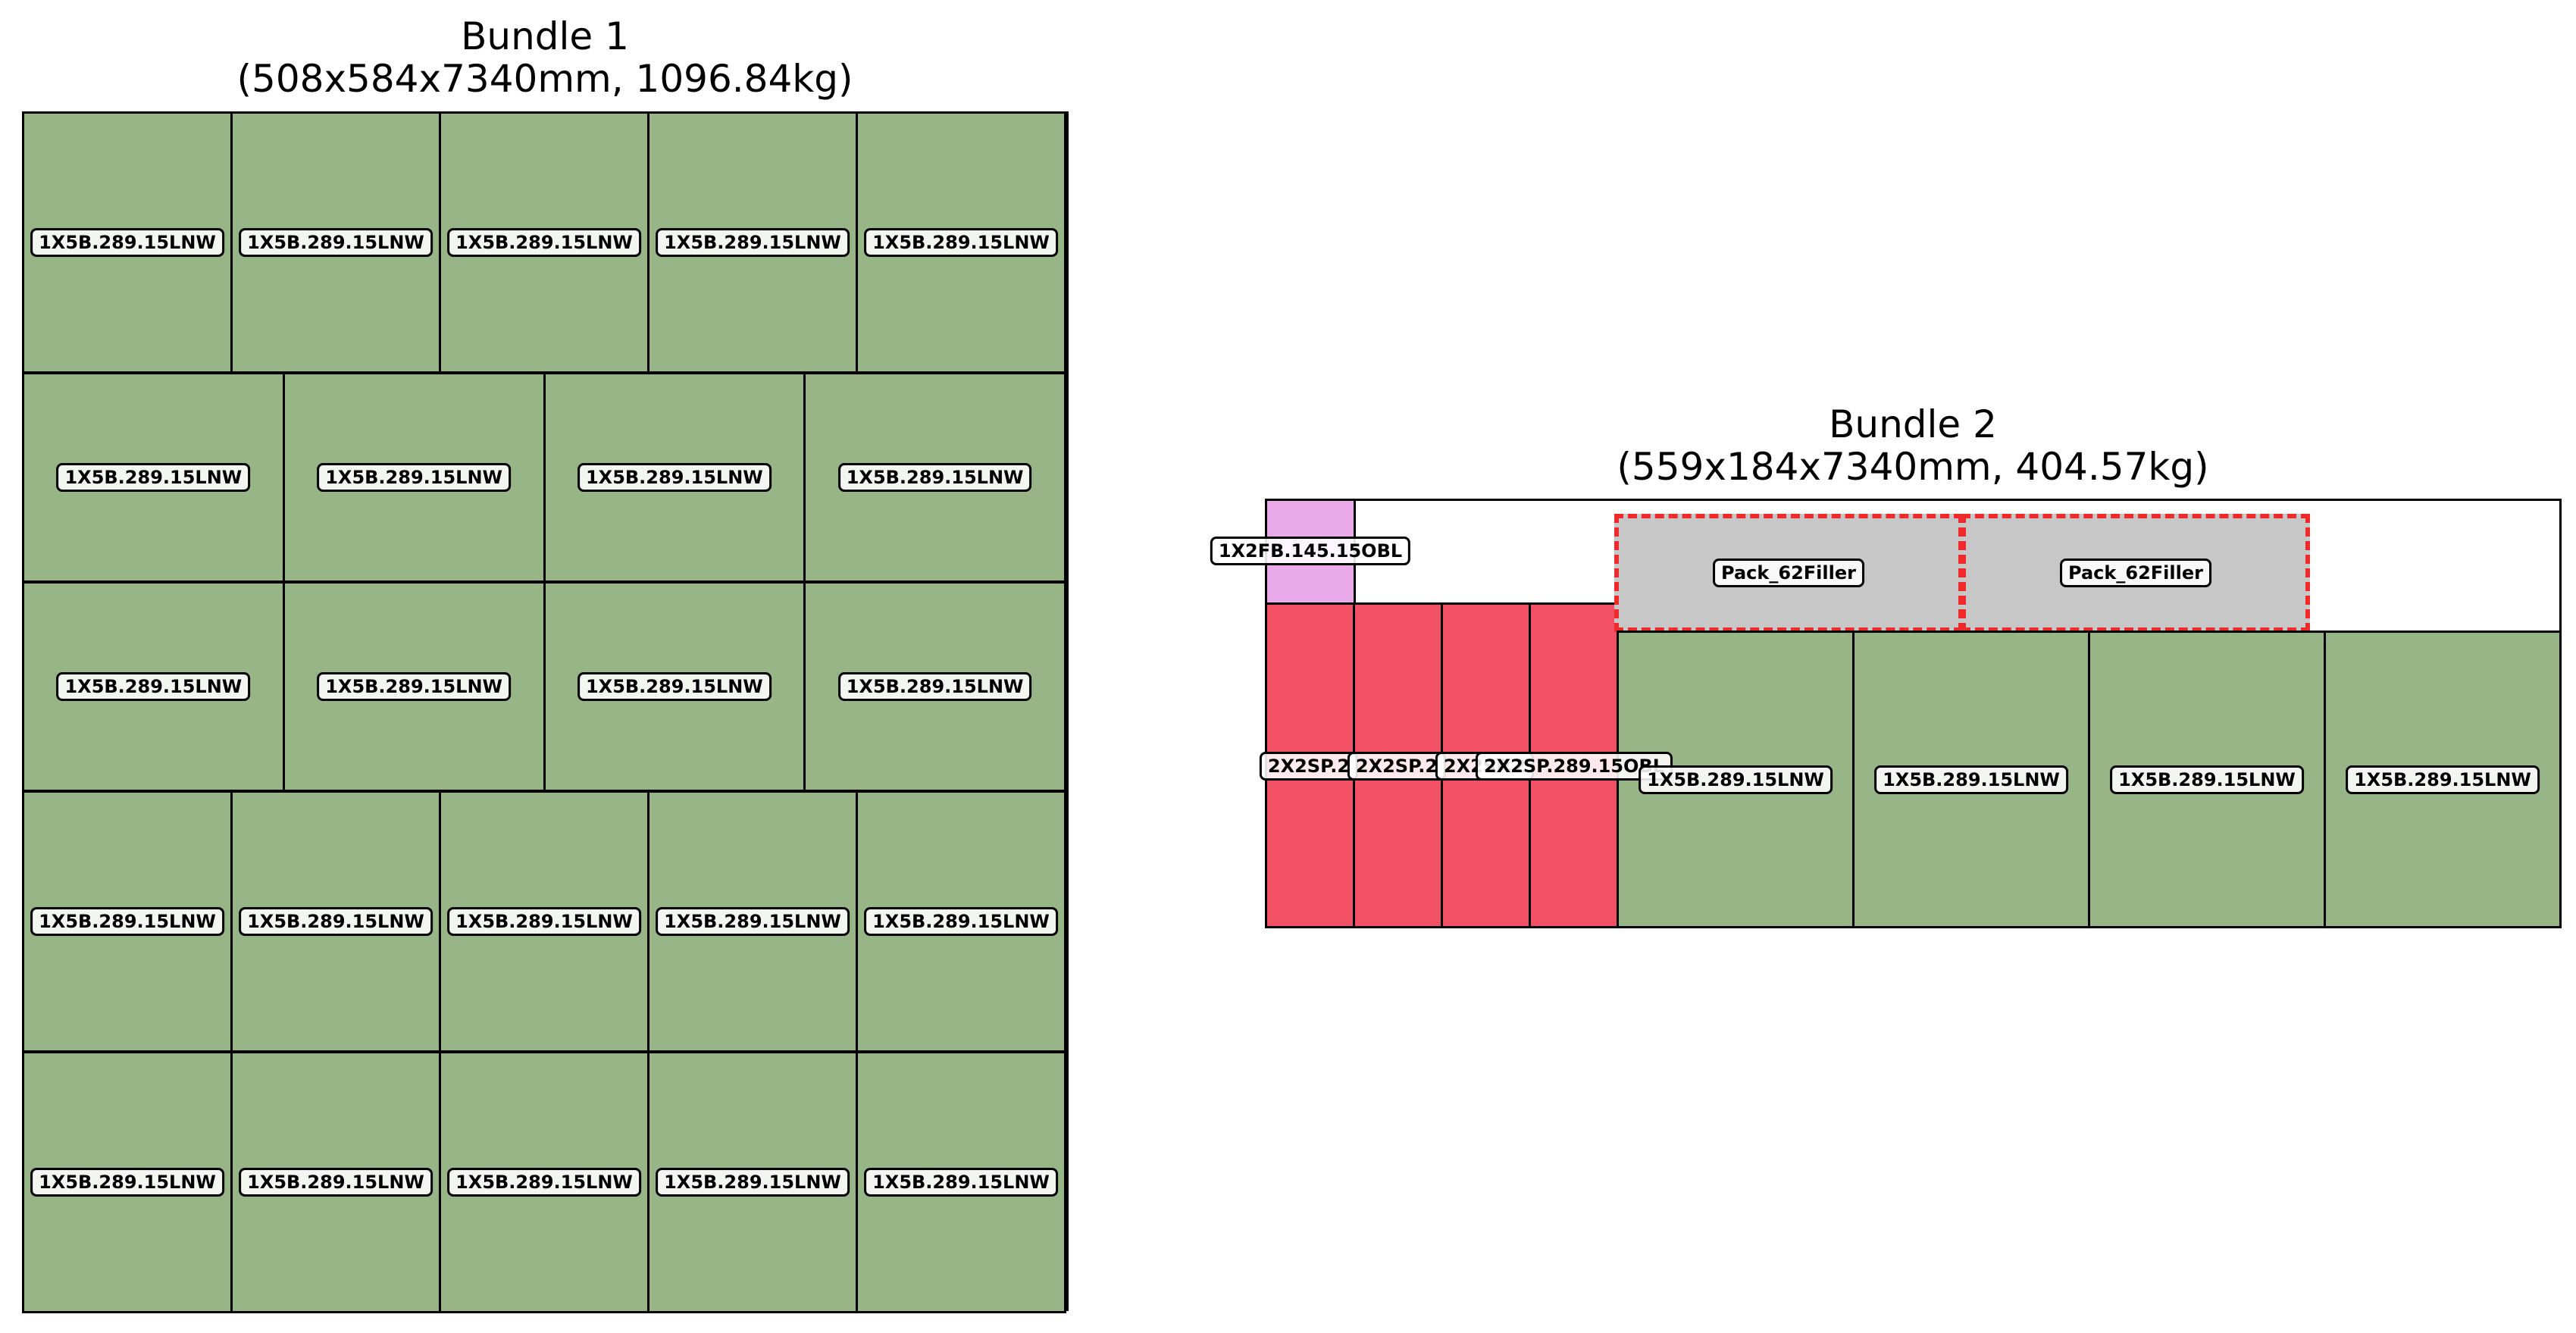 Image resolution: width=2576 pixels, height=1333 pixels. What do you see at coordinates (1310, 551) in the screenshot?
I see `pack-label: 1X2FB.145.15OBL` at bounding box center [1310, 551].